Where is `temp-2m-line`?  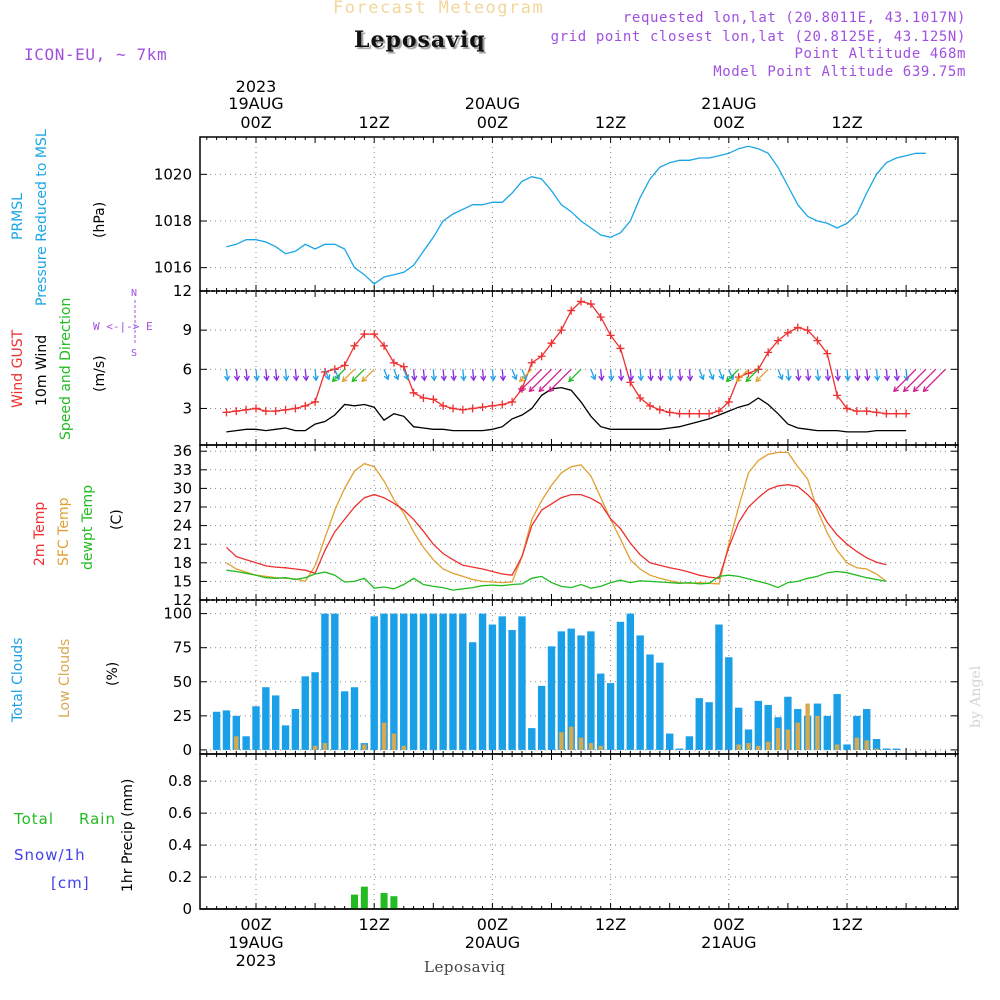 temp-2m-line is located at coordinates (556, 532).